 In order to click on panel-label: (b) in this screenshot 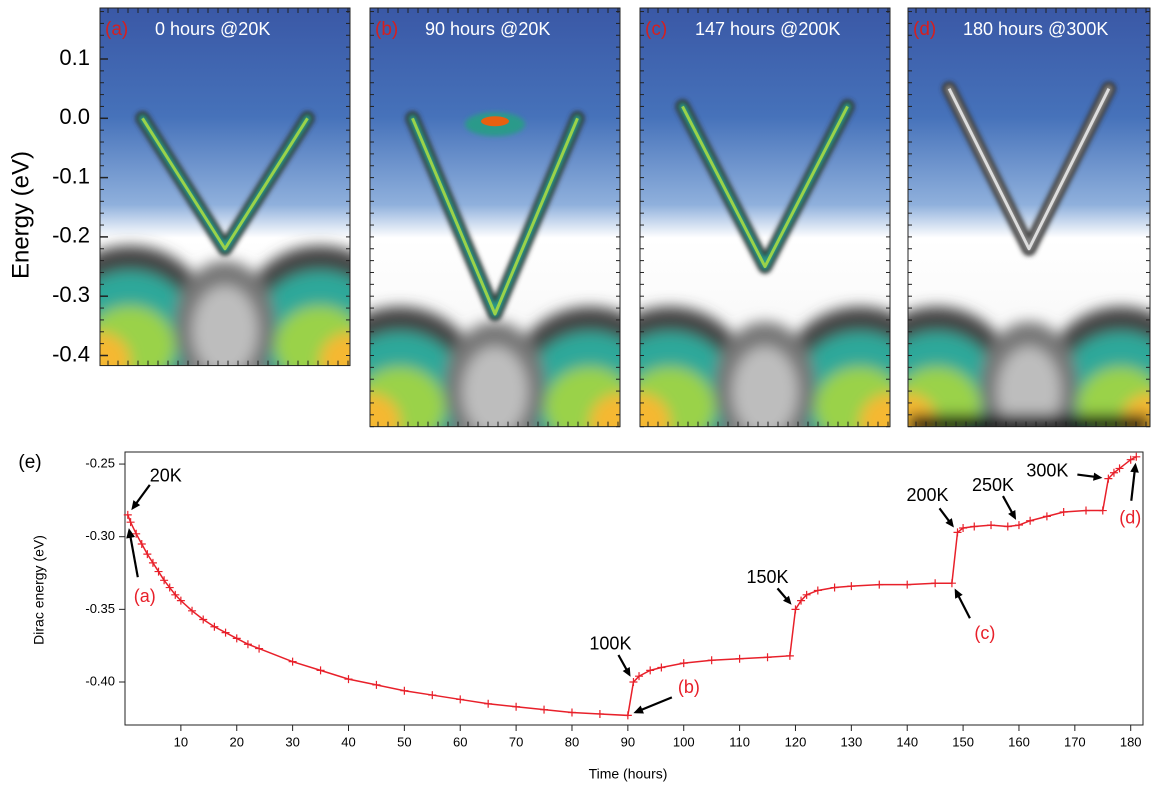, I will do `click(386, 29)`.